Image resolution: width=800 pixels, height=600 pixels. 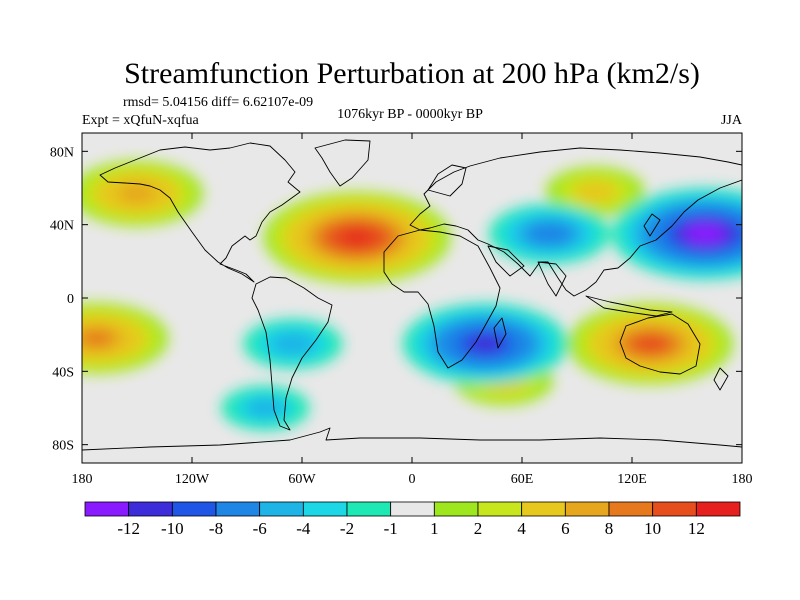 I want to click on y-tick-label: 40S, so click(x=63, y=372).